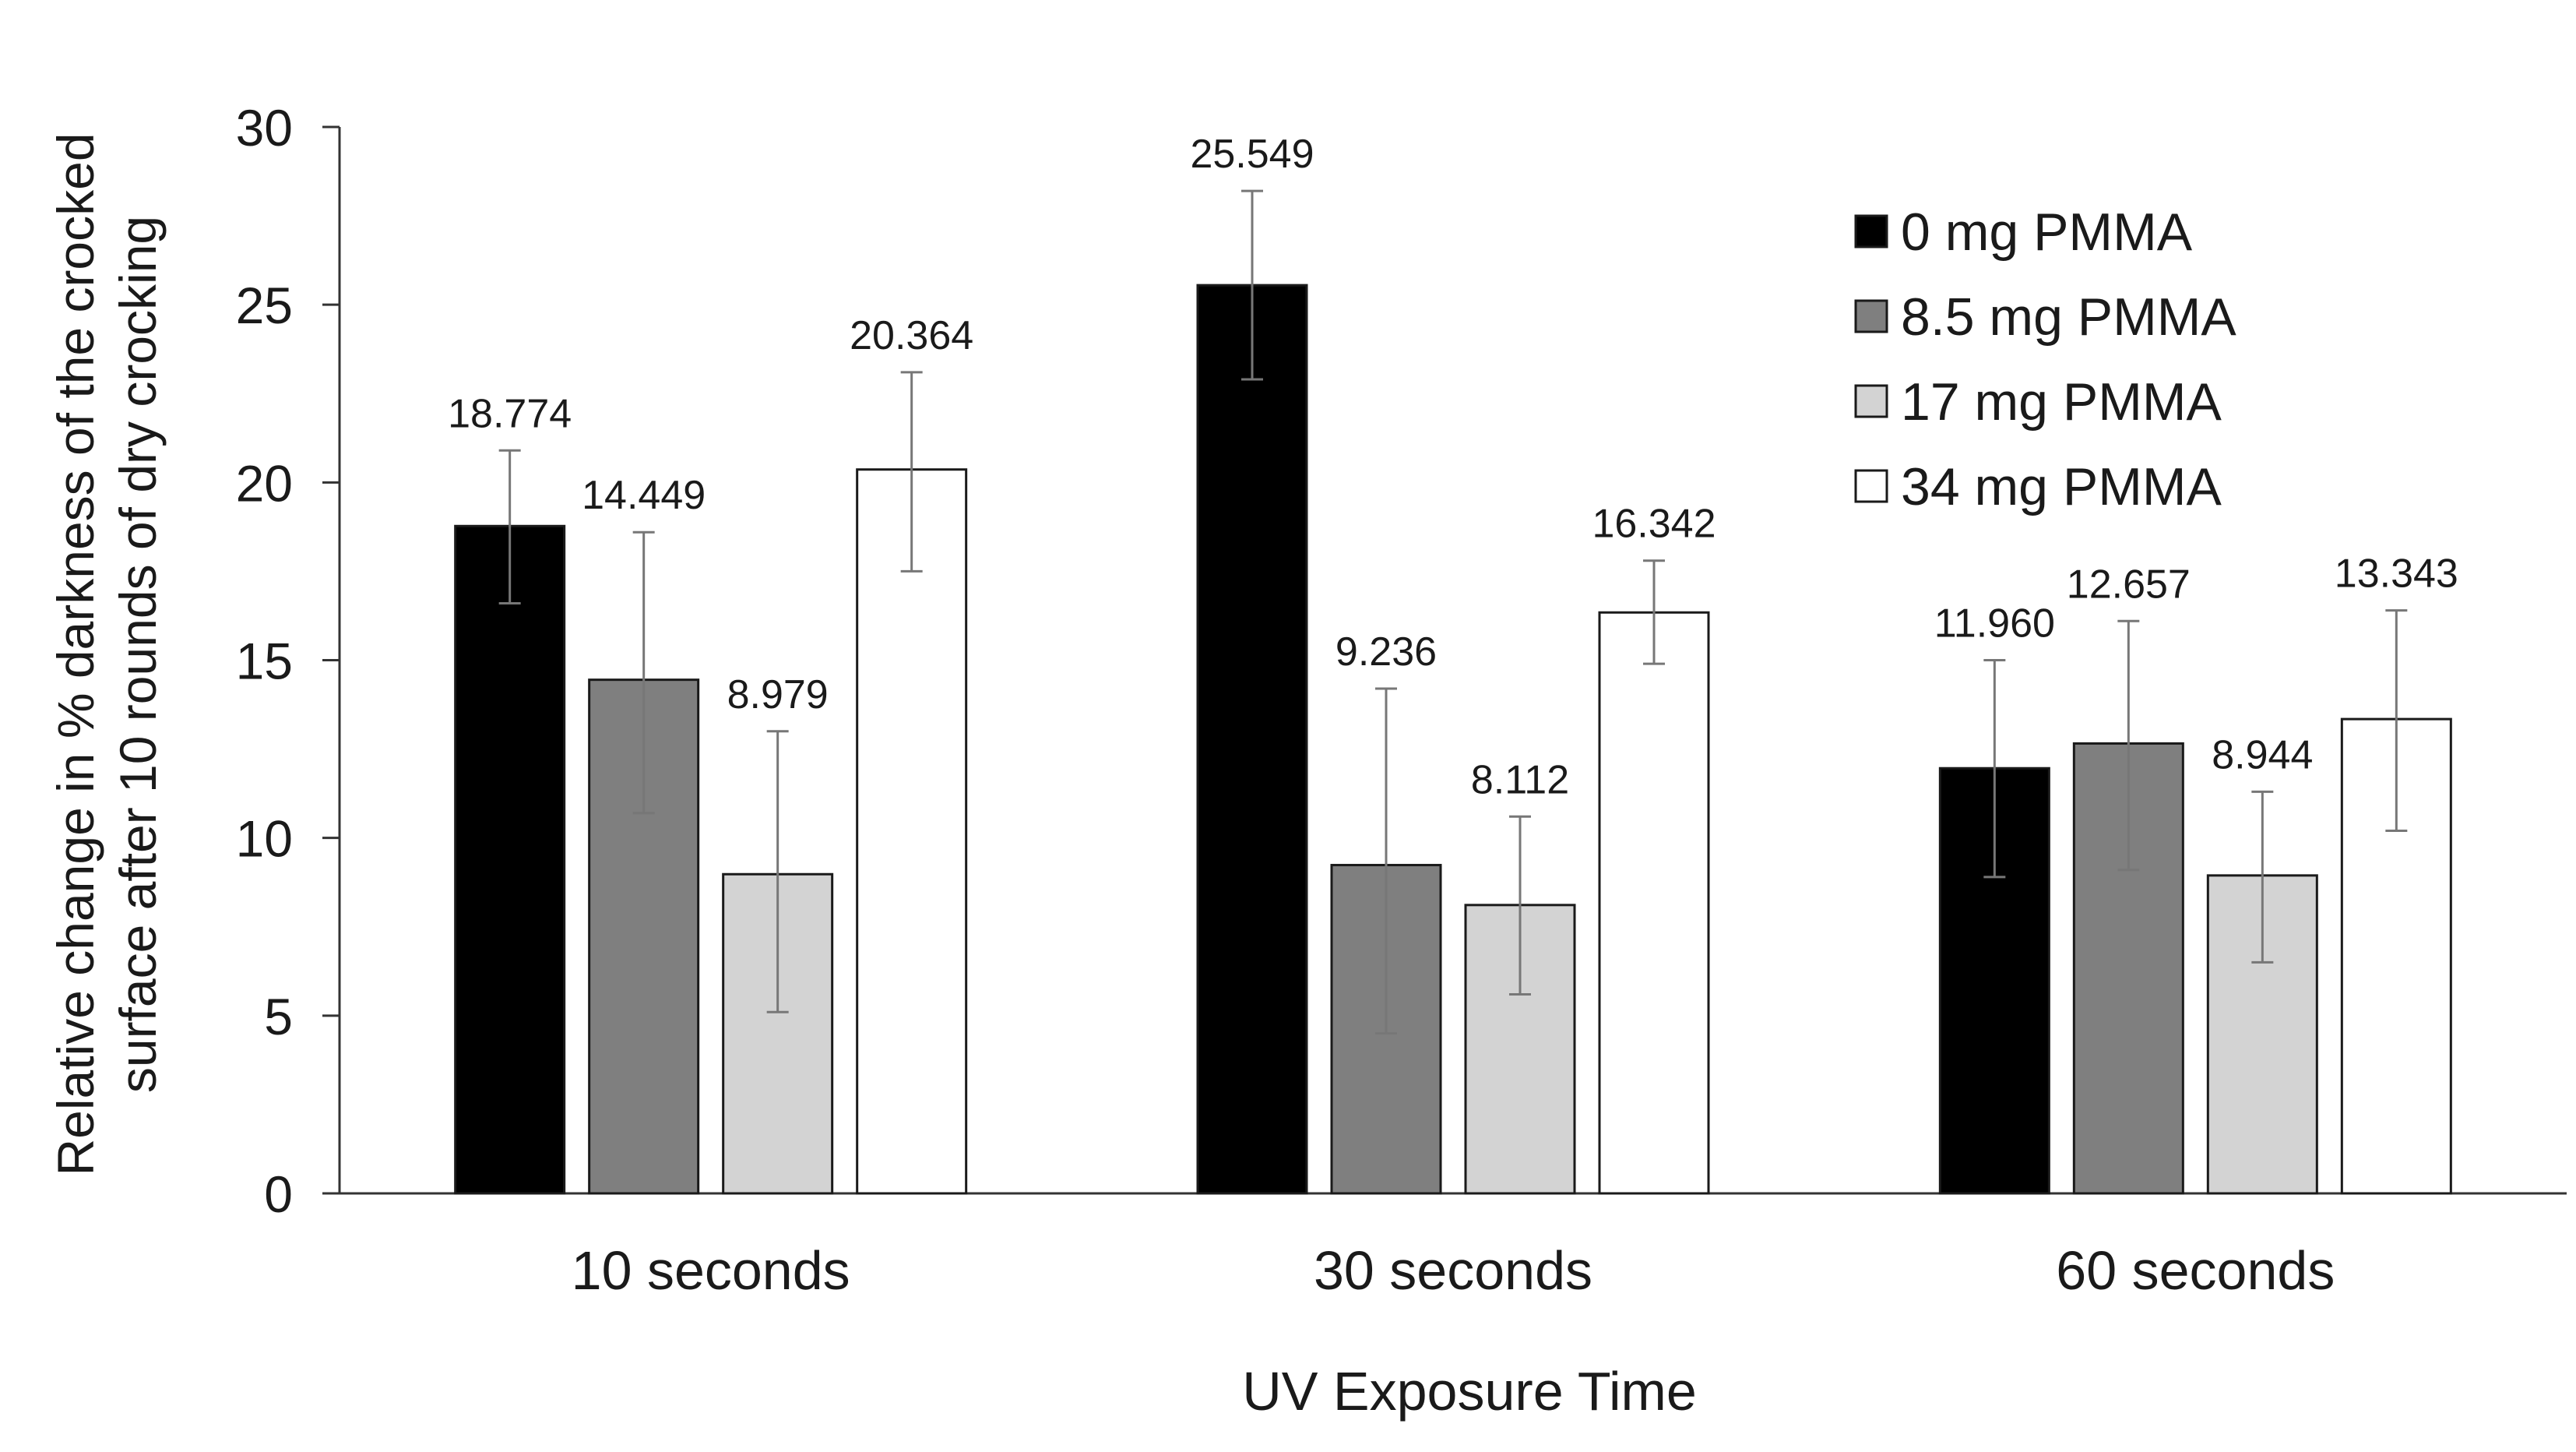 The width and height of the screenshot is (2576, 1452). What do you see at coordinates (2396, 721) in the screenshot?
I see `error-bar-34-mg-pmma-60-seconds` at bounding box center [2396, 721].